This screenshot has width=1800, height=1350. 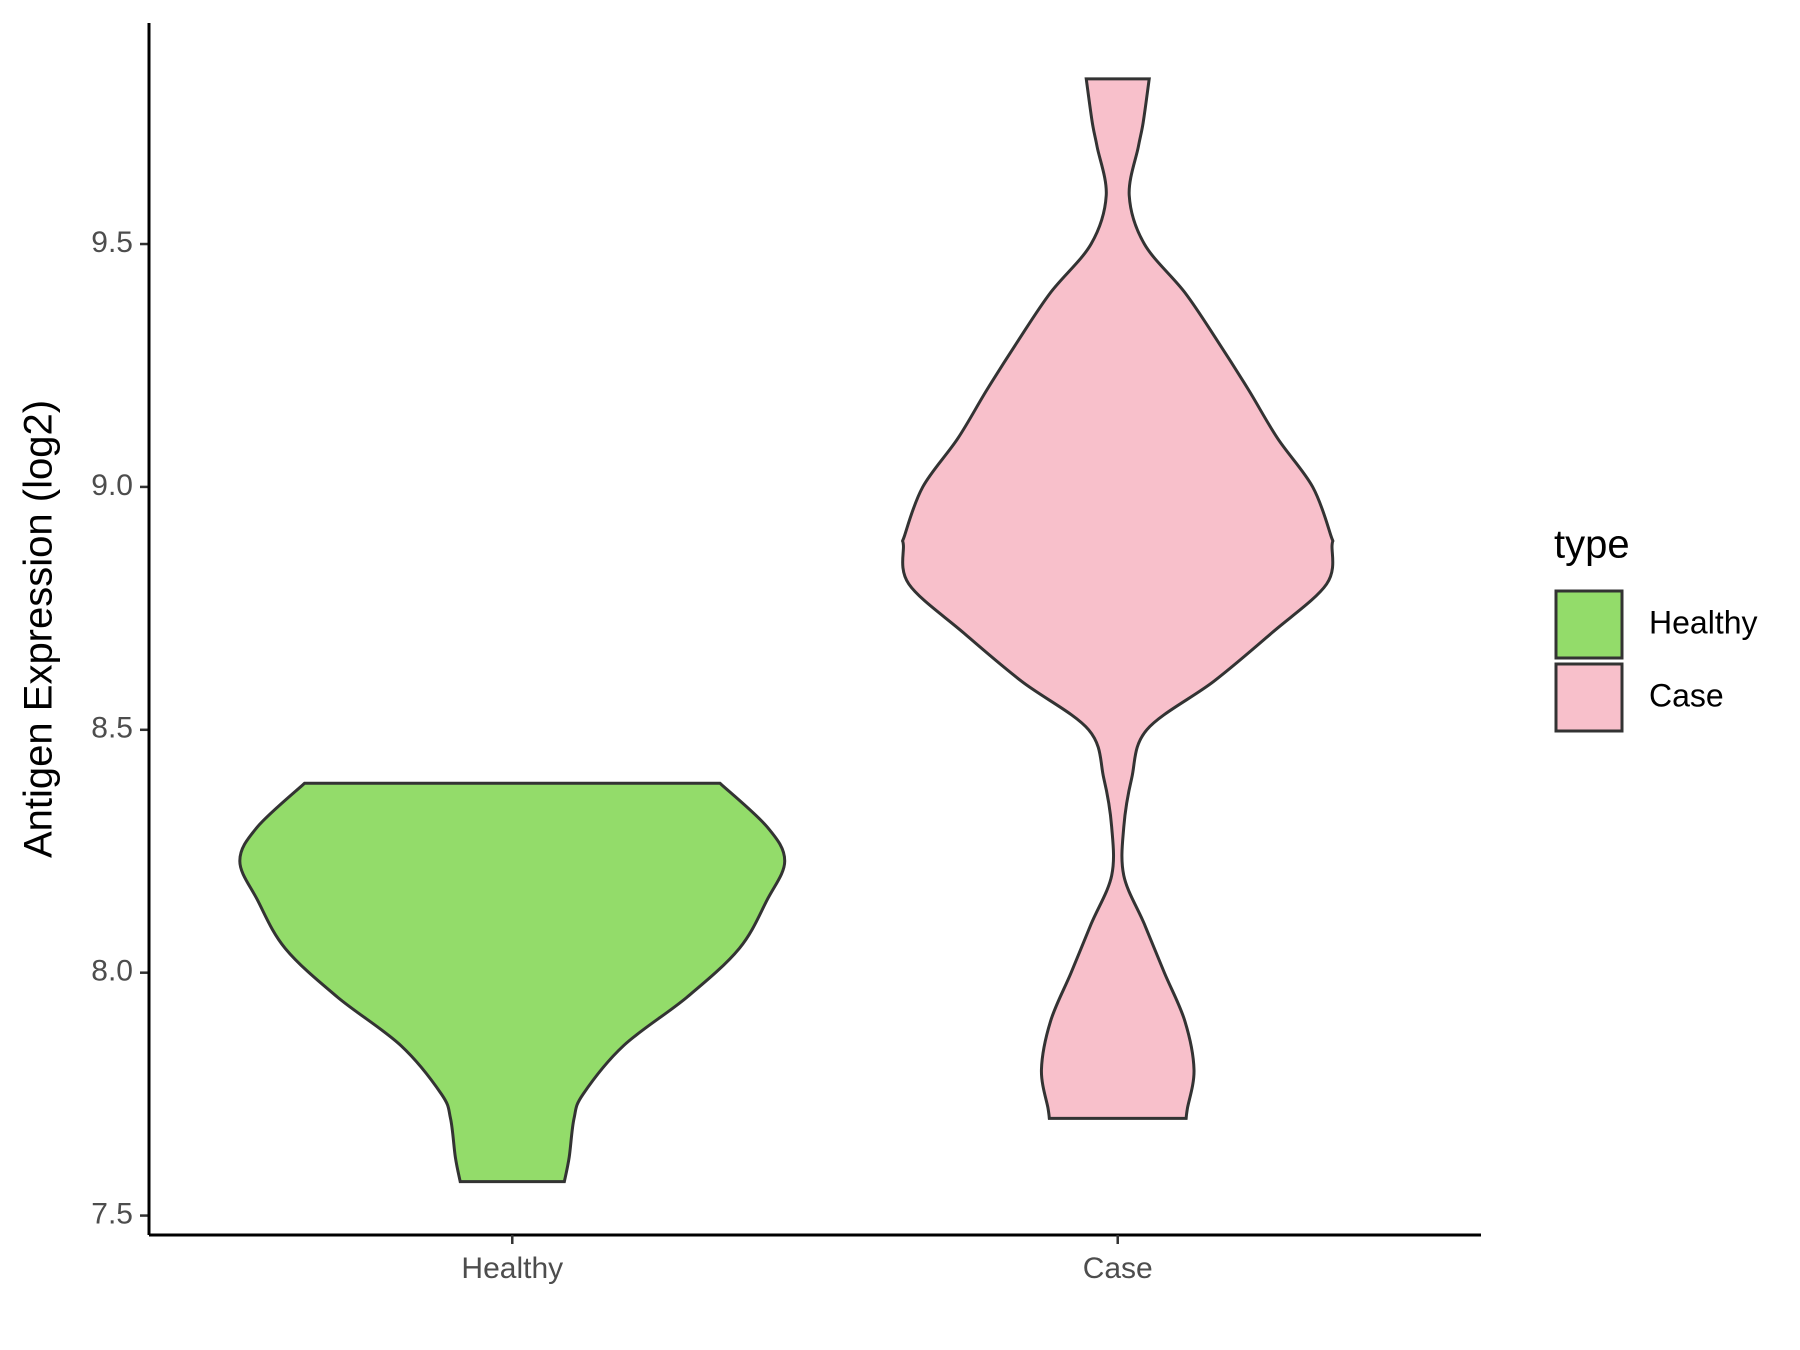 I want to click on x-tick-label: Healthy, so click(x=512, y=1268).